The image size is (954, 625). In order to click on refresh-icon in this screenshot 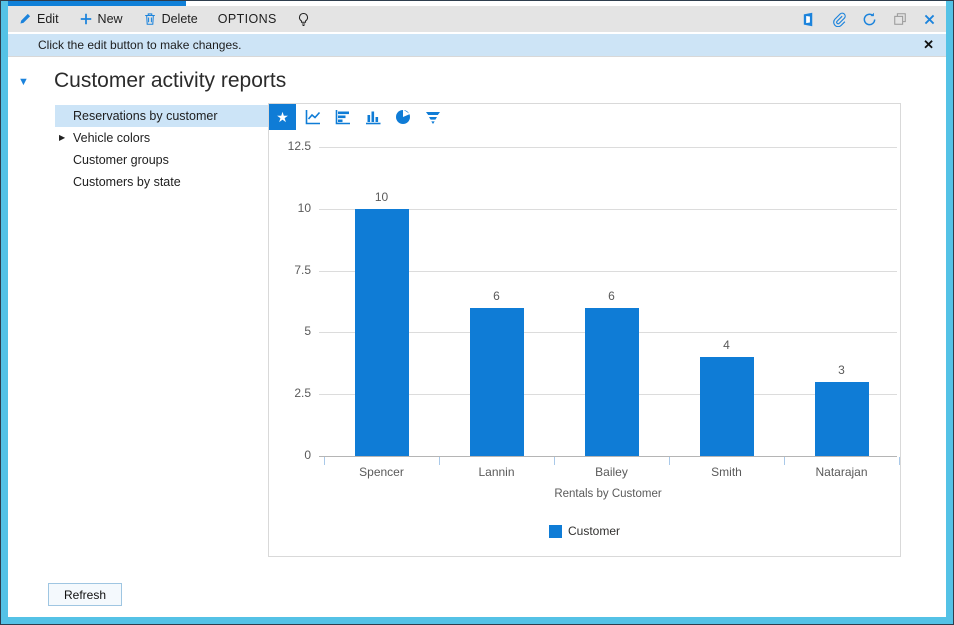, I will do `click(869, 19)`.